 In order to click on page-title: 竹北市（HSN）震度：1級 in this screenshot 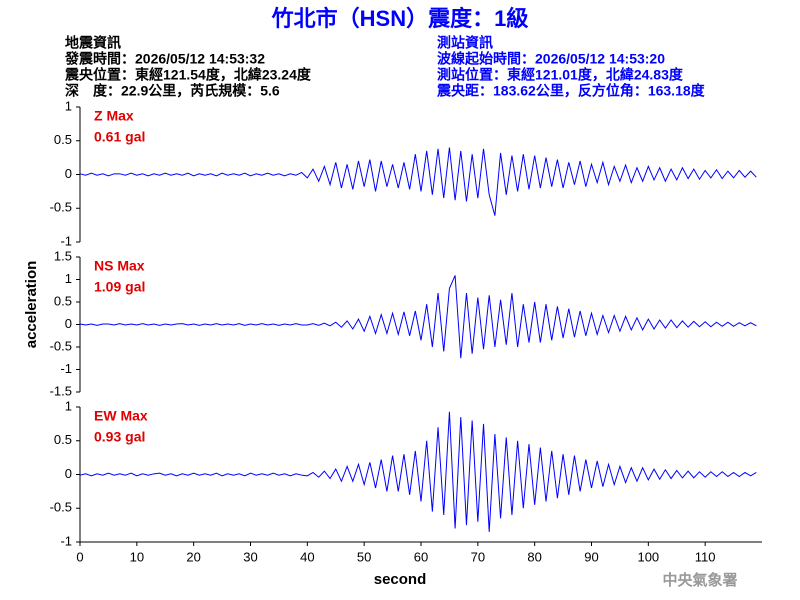, I will do `click(400, 18)`.